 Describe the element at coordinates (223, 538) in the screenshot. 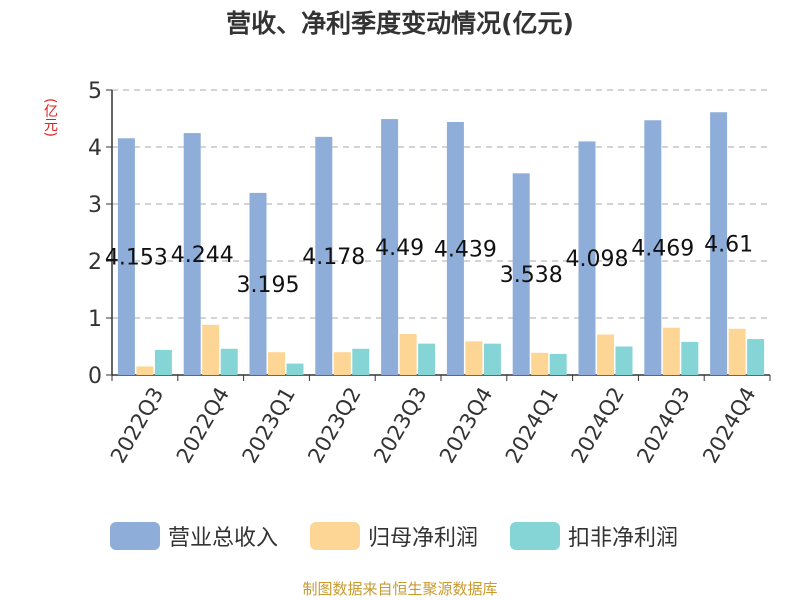

I see `legend-label-revenue: 营业总收入` at that location.